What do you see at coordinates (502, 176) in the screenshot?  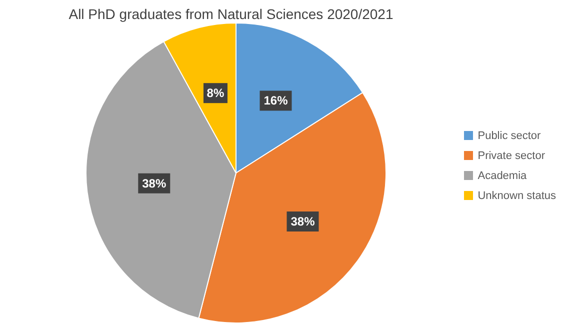 I see `legend-label: Academia` at bounding box center [502, 176].